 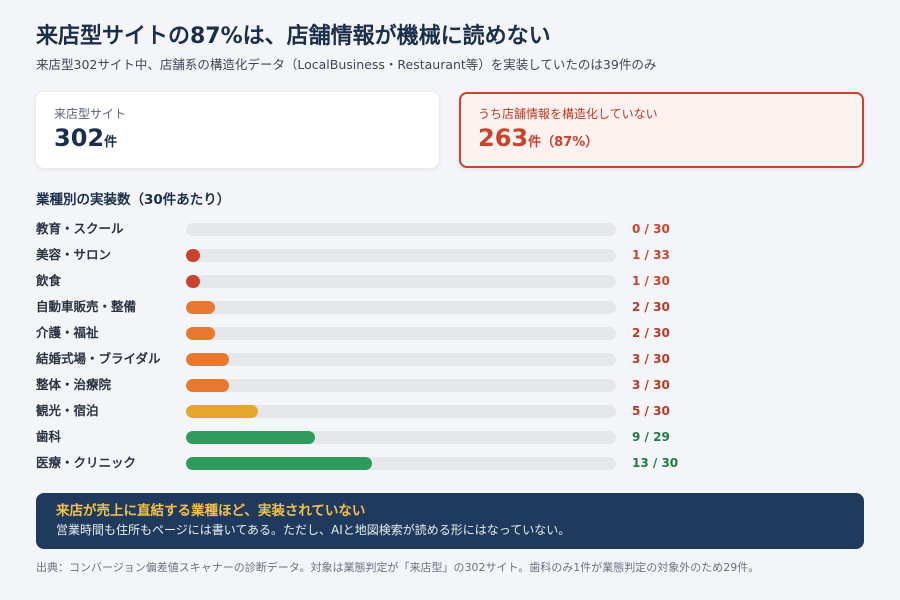 What do you see at coordinates (49, 280) in the screenshot?
I see `category-label: 飲食` at bounding box center [49, 280].